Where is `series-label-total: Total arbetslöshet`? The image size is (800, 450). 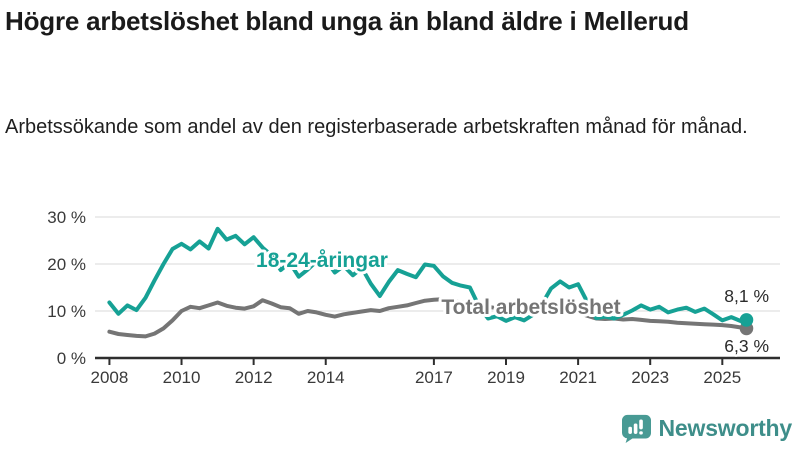
series-label-total: Total arbetslöshet is located at coordinates (530, 307).